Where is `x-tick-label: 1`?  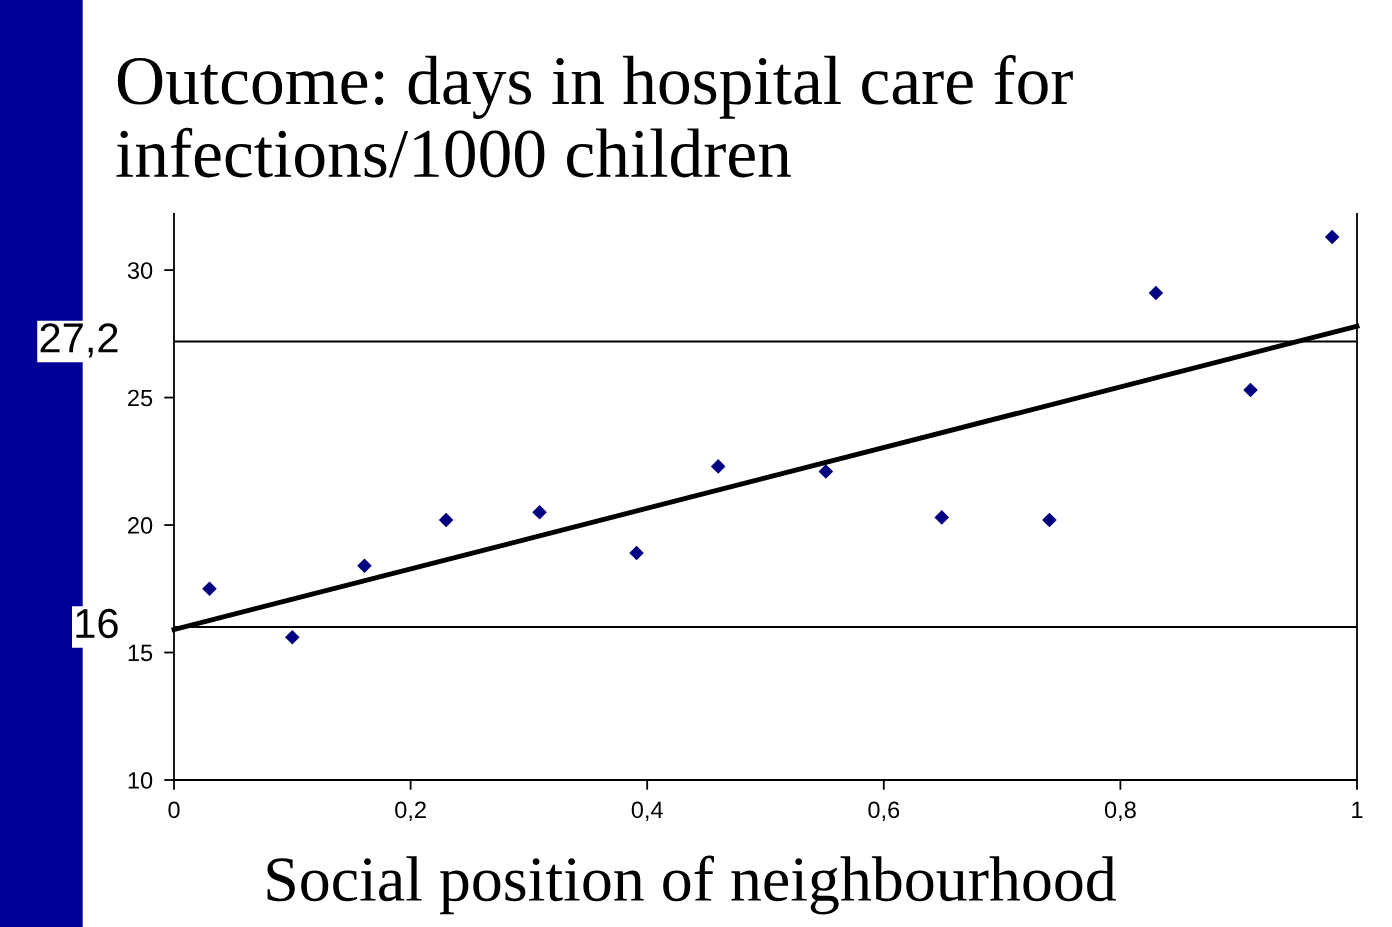 x-tick-label: 1 is located at coordinates (1357, 809).